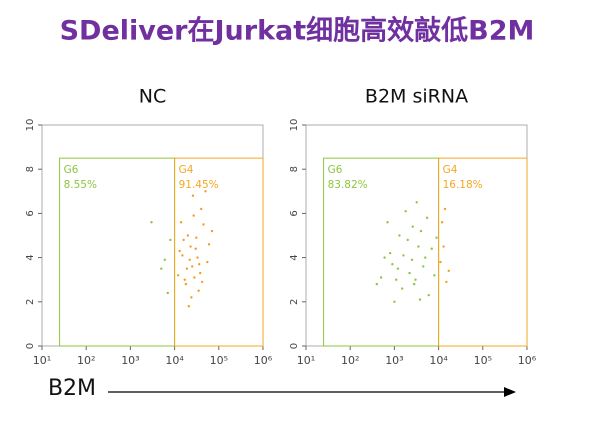 This screenshot has height=422, width=595. What do you see at coordinates (294, 257) in the screenshot?
I see `y-tick-label: 4` at bounding box center [294, 257].